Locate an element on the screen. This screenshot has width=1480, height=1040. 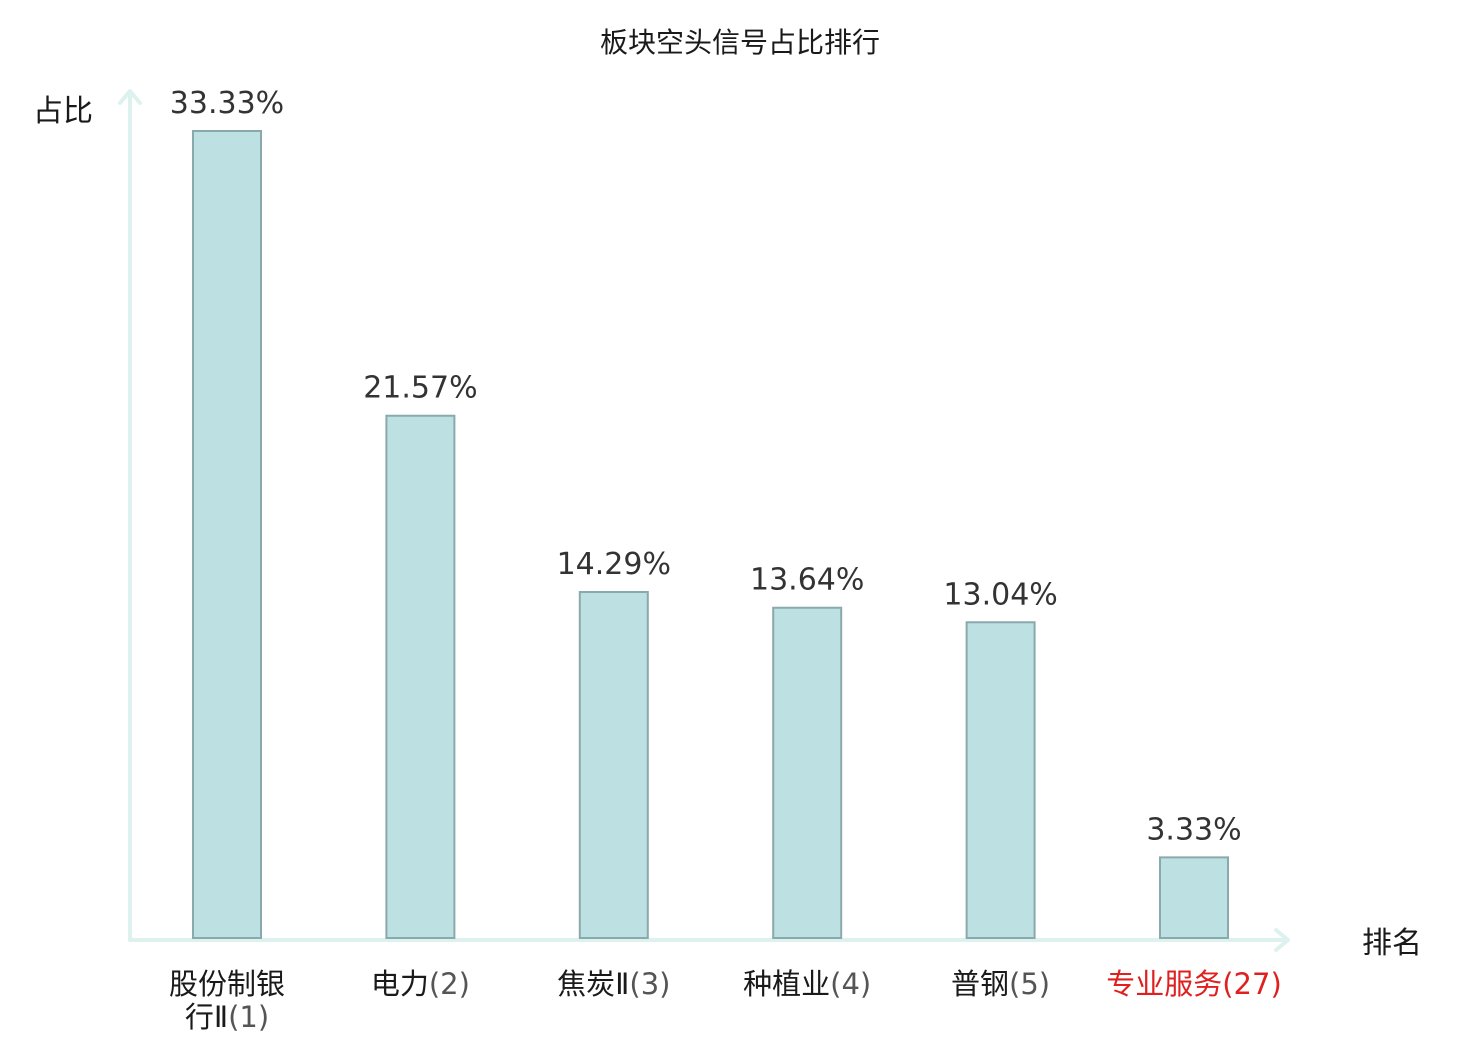
category-label-3: 焦炭Ⅱ(3) is located at coordinates (613, 984).